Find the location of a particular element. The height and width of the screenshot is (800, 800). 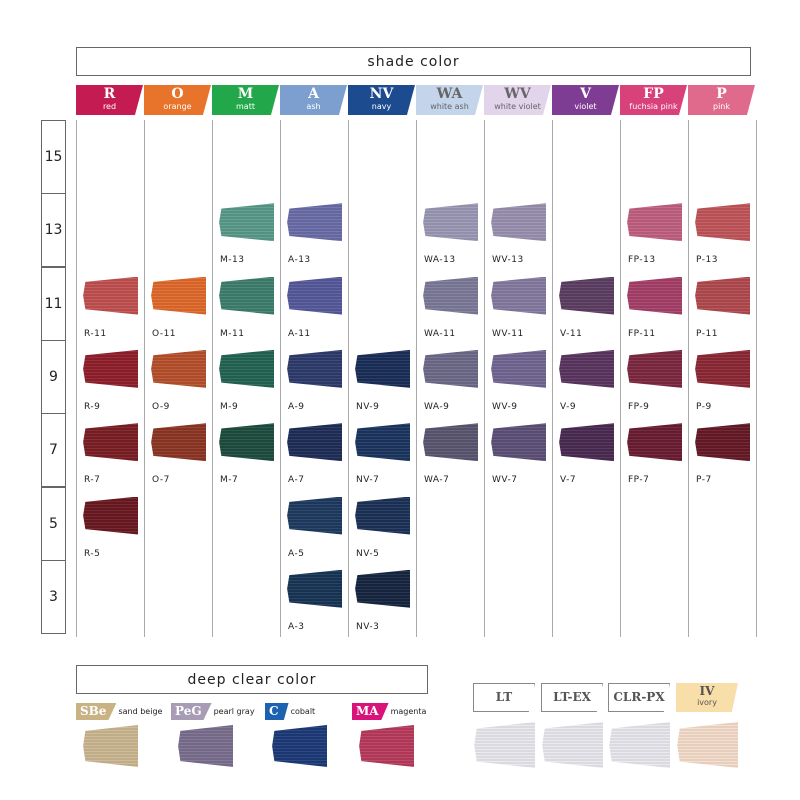

swatch-label: A-9 is located at coordinates (296, 406).